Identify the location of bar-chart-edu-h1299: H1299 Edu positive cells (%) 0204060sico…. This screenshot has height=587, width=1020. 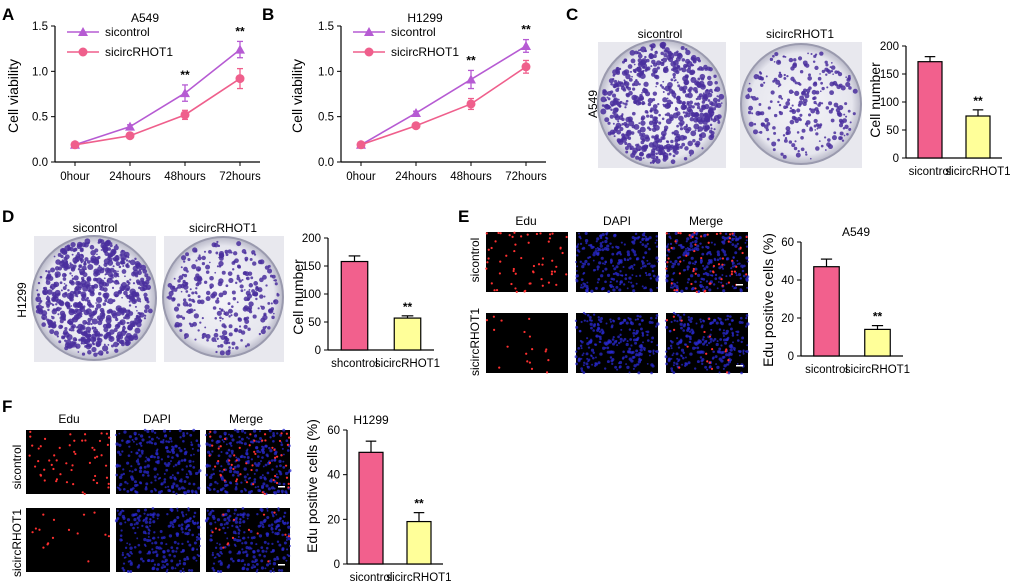
(378, 498).